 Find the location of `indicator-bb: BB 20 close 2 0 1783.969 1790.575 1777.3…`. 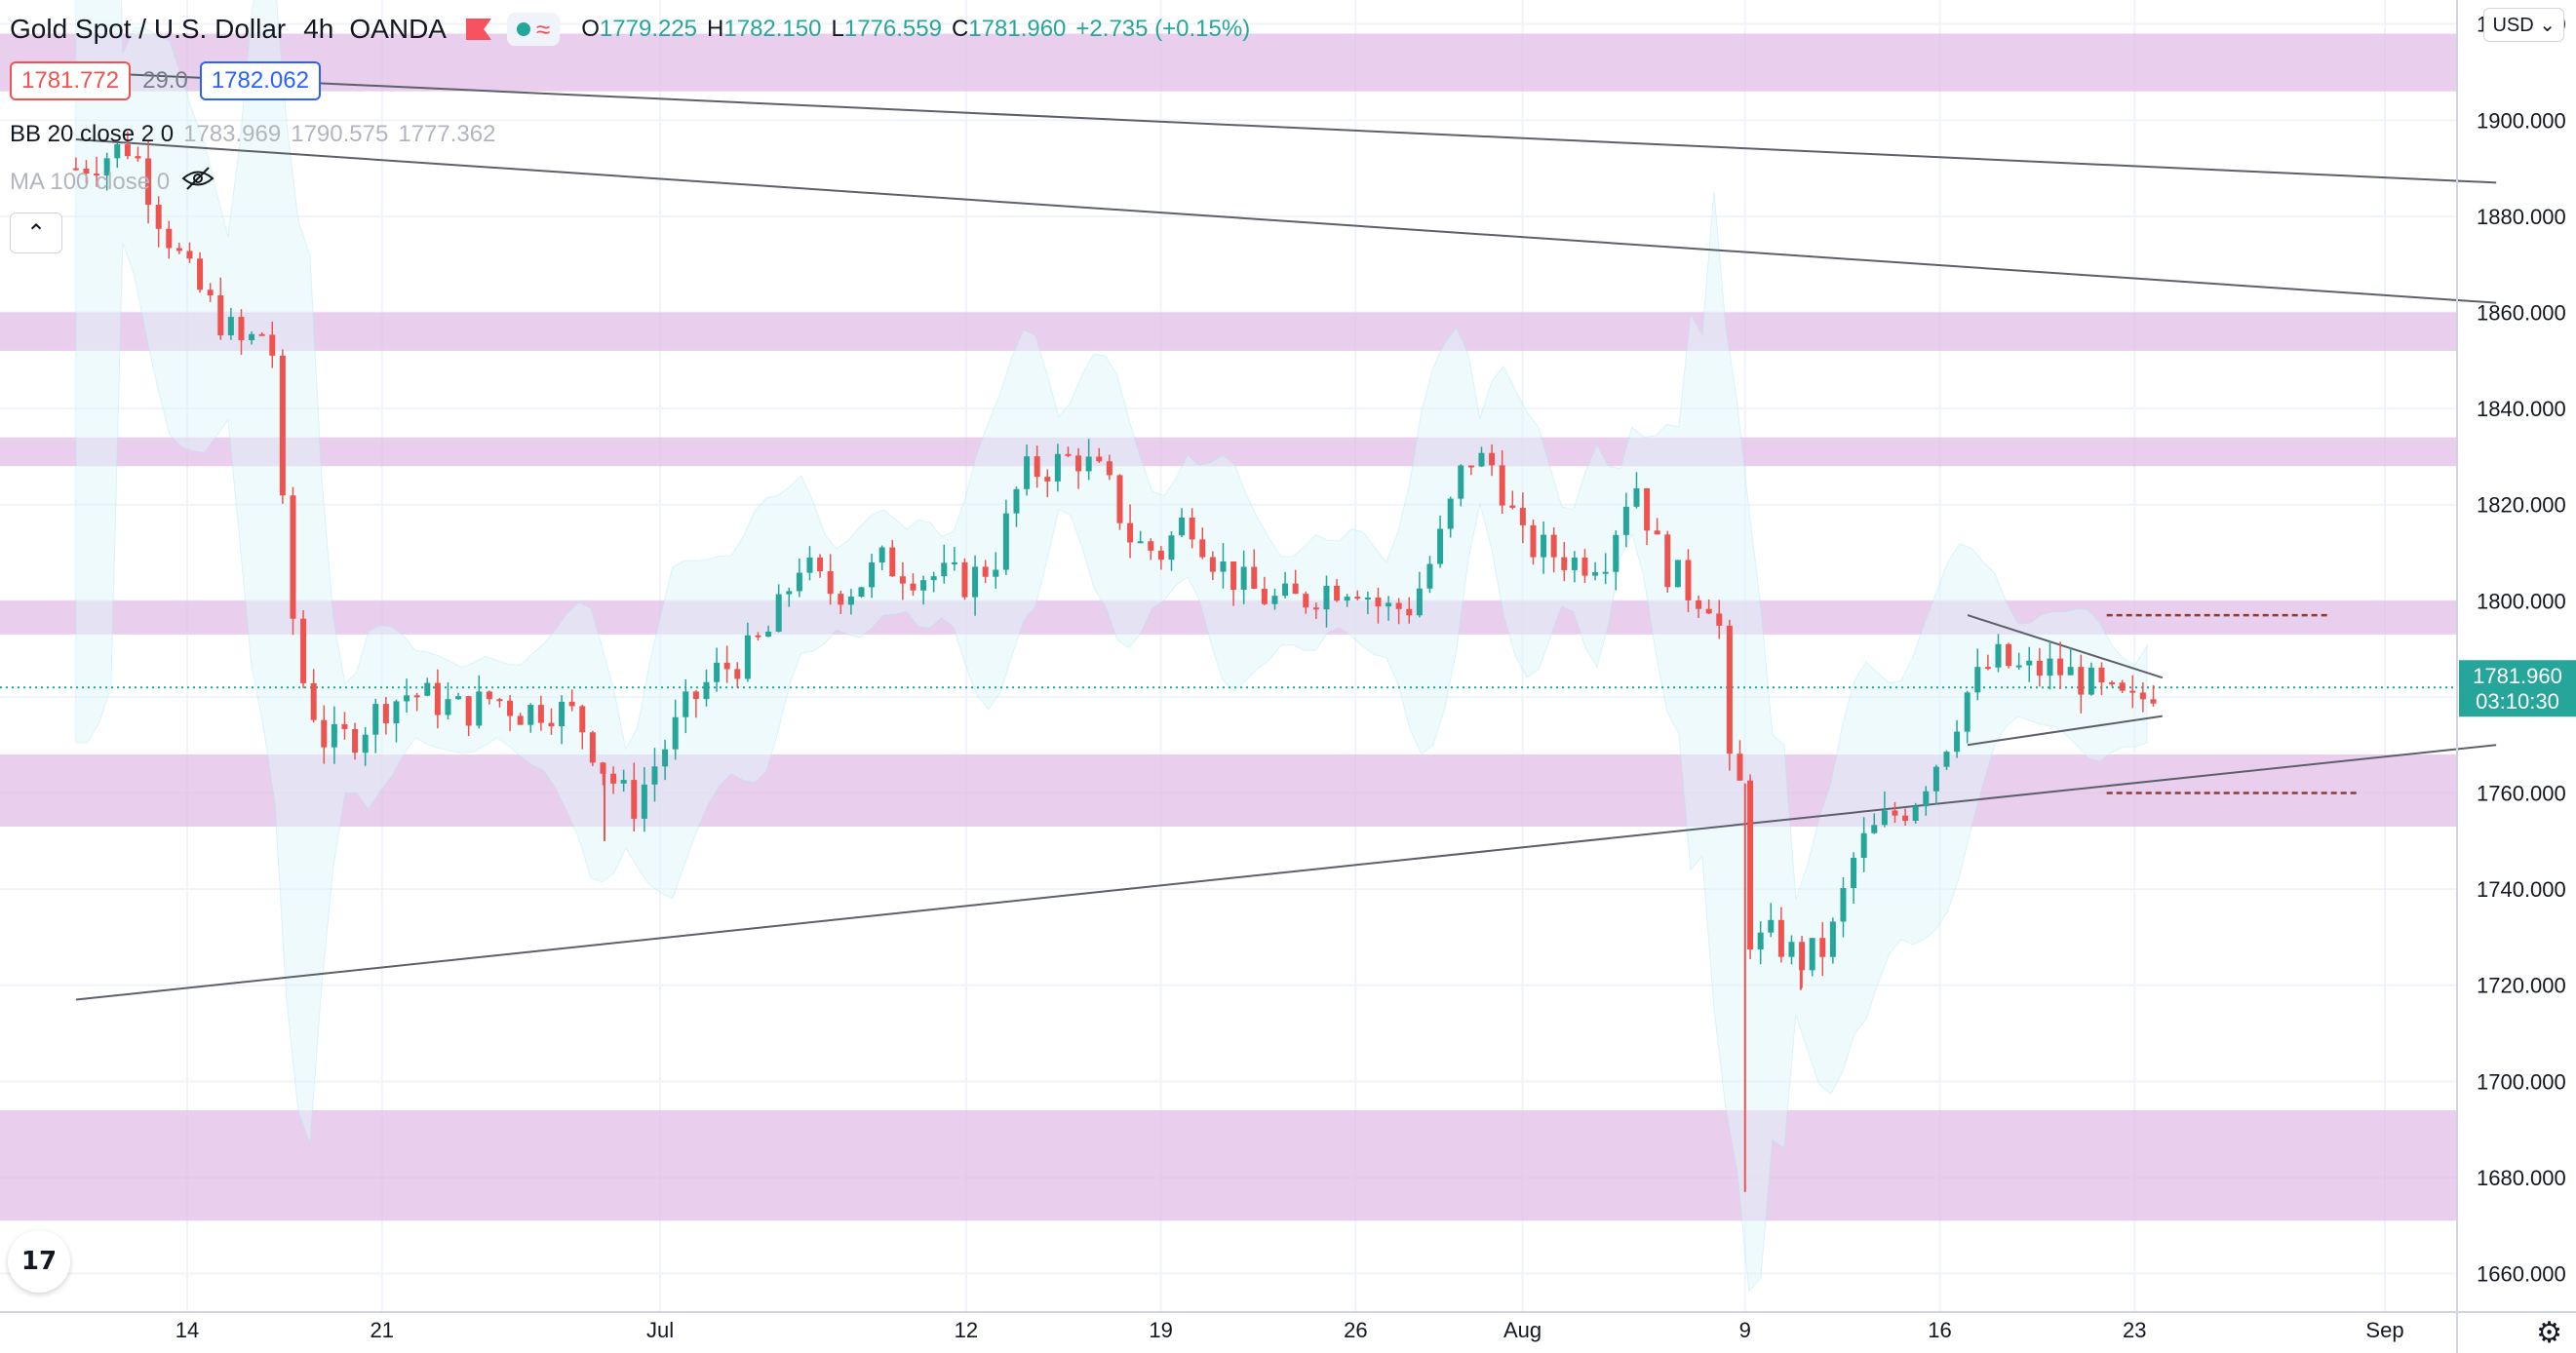

indicator-bb: BB 20 close 2 0 1783.969 1790.575 1777.3… is located at coordinates (252, 134).